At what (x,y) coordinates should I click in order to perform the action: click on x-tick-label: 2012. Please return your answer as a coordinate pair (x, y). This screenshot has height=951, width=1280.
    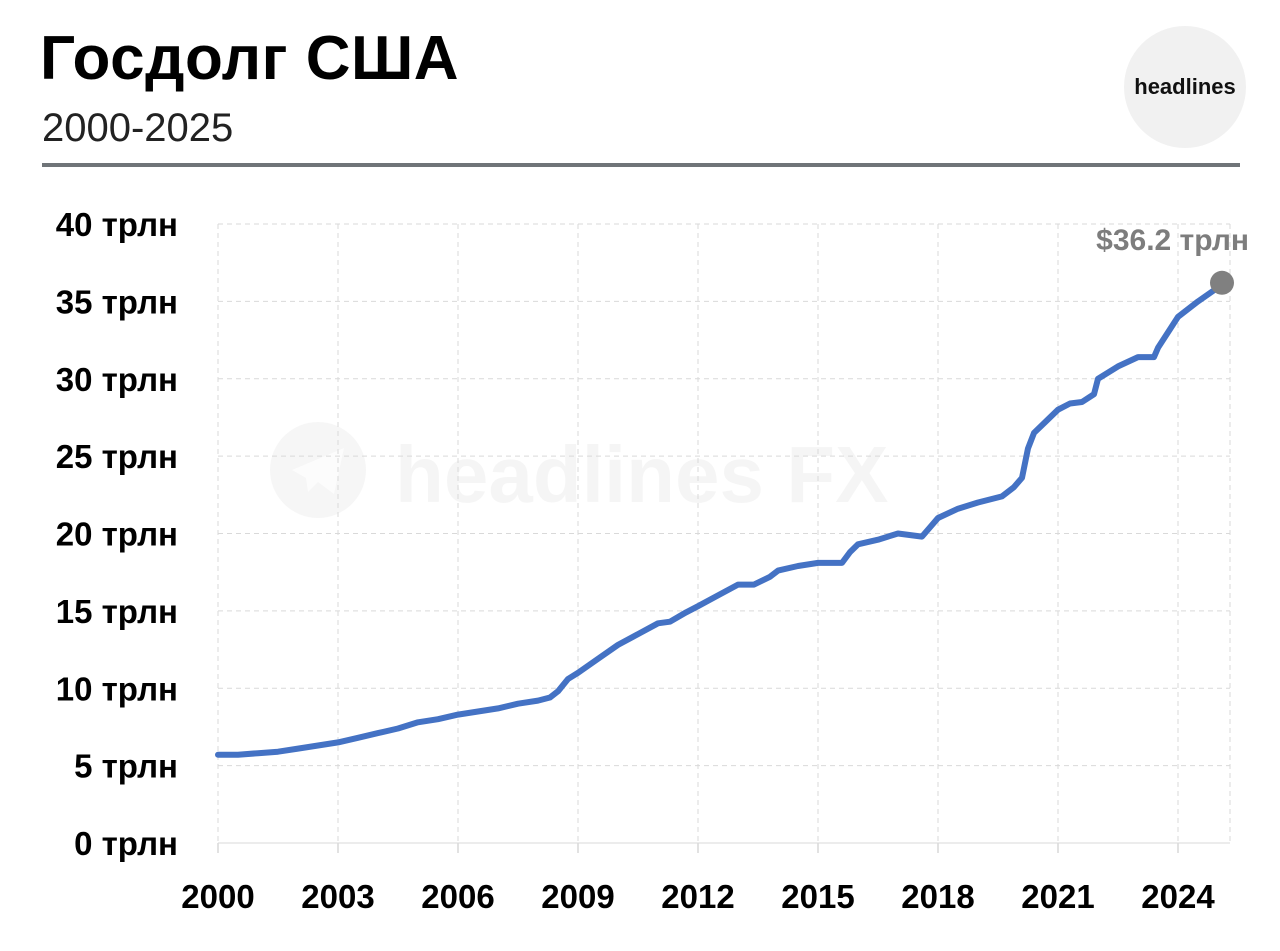
    Looking at the image, I should click on (697, 896).